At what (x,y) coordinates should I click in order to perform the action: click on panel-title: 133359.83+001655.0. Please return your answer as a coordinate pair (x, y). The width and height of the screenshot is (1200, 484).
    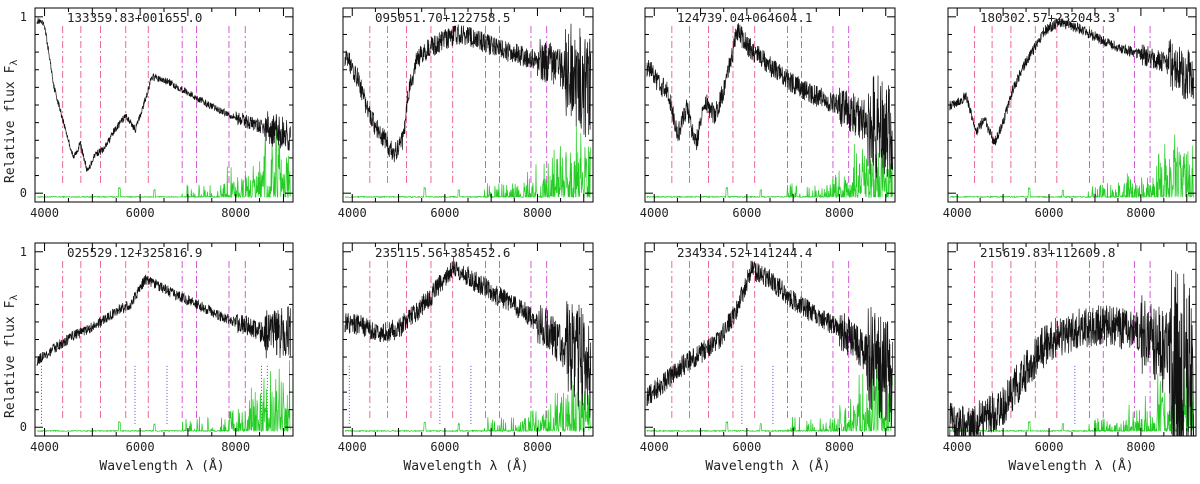
    Looking at the image, I should click on (134, 17).